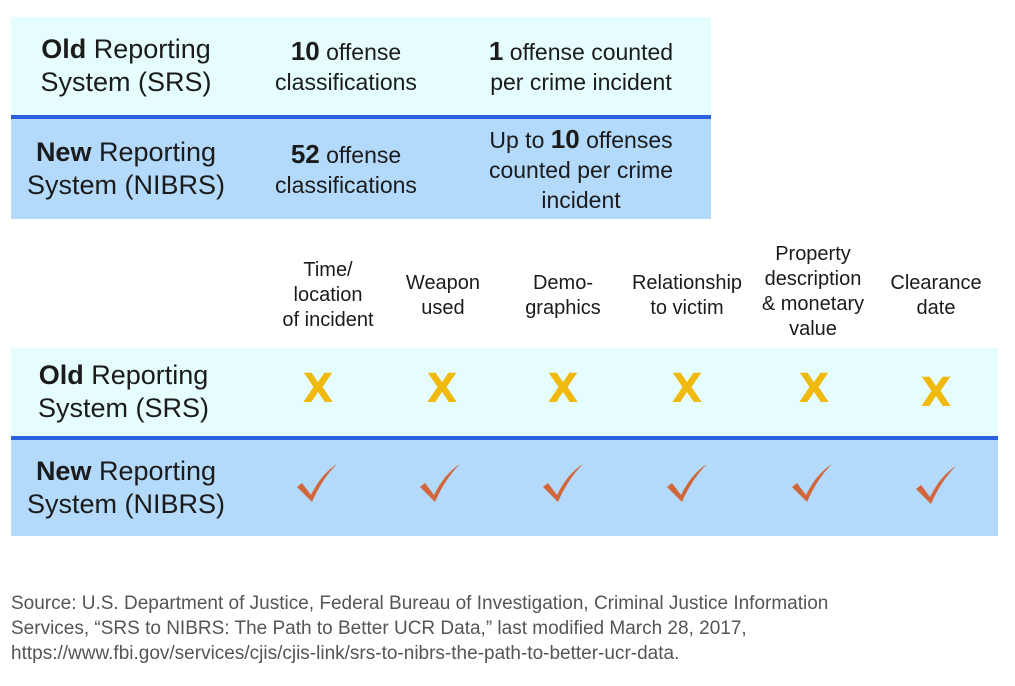  Describe the element at coordinates (936, 295) in the screenshot. I see `header-clearance-date: Clearance date` at that location.